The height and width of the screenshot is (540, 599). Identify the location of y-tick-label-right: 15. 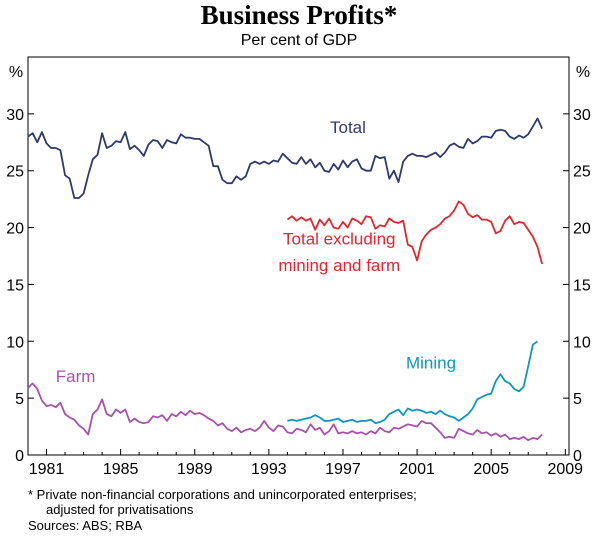
(582, 285).